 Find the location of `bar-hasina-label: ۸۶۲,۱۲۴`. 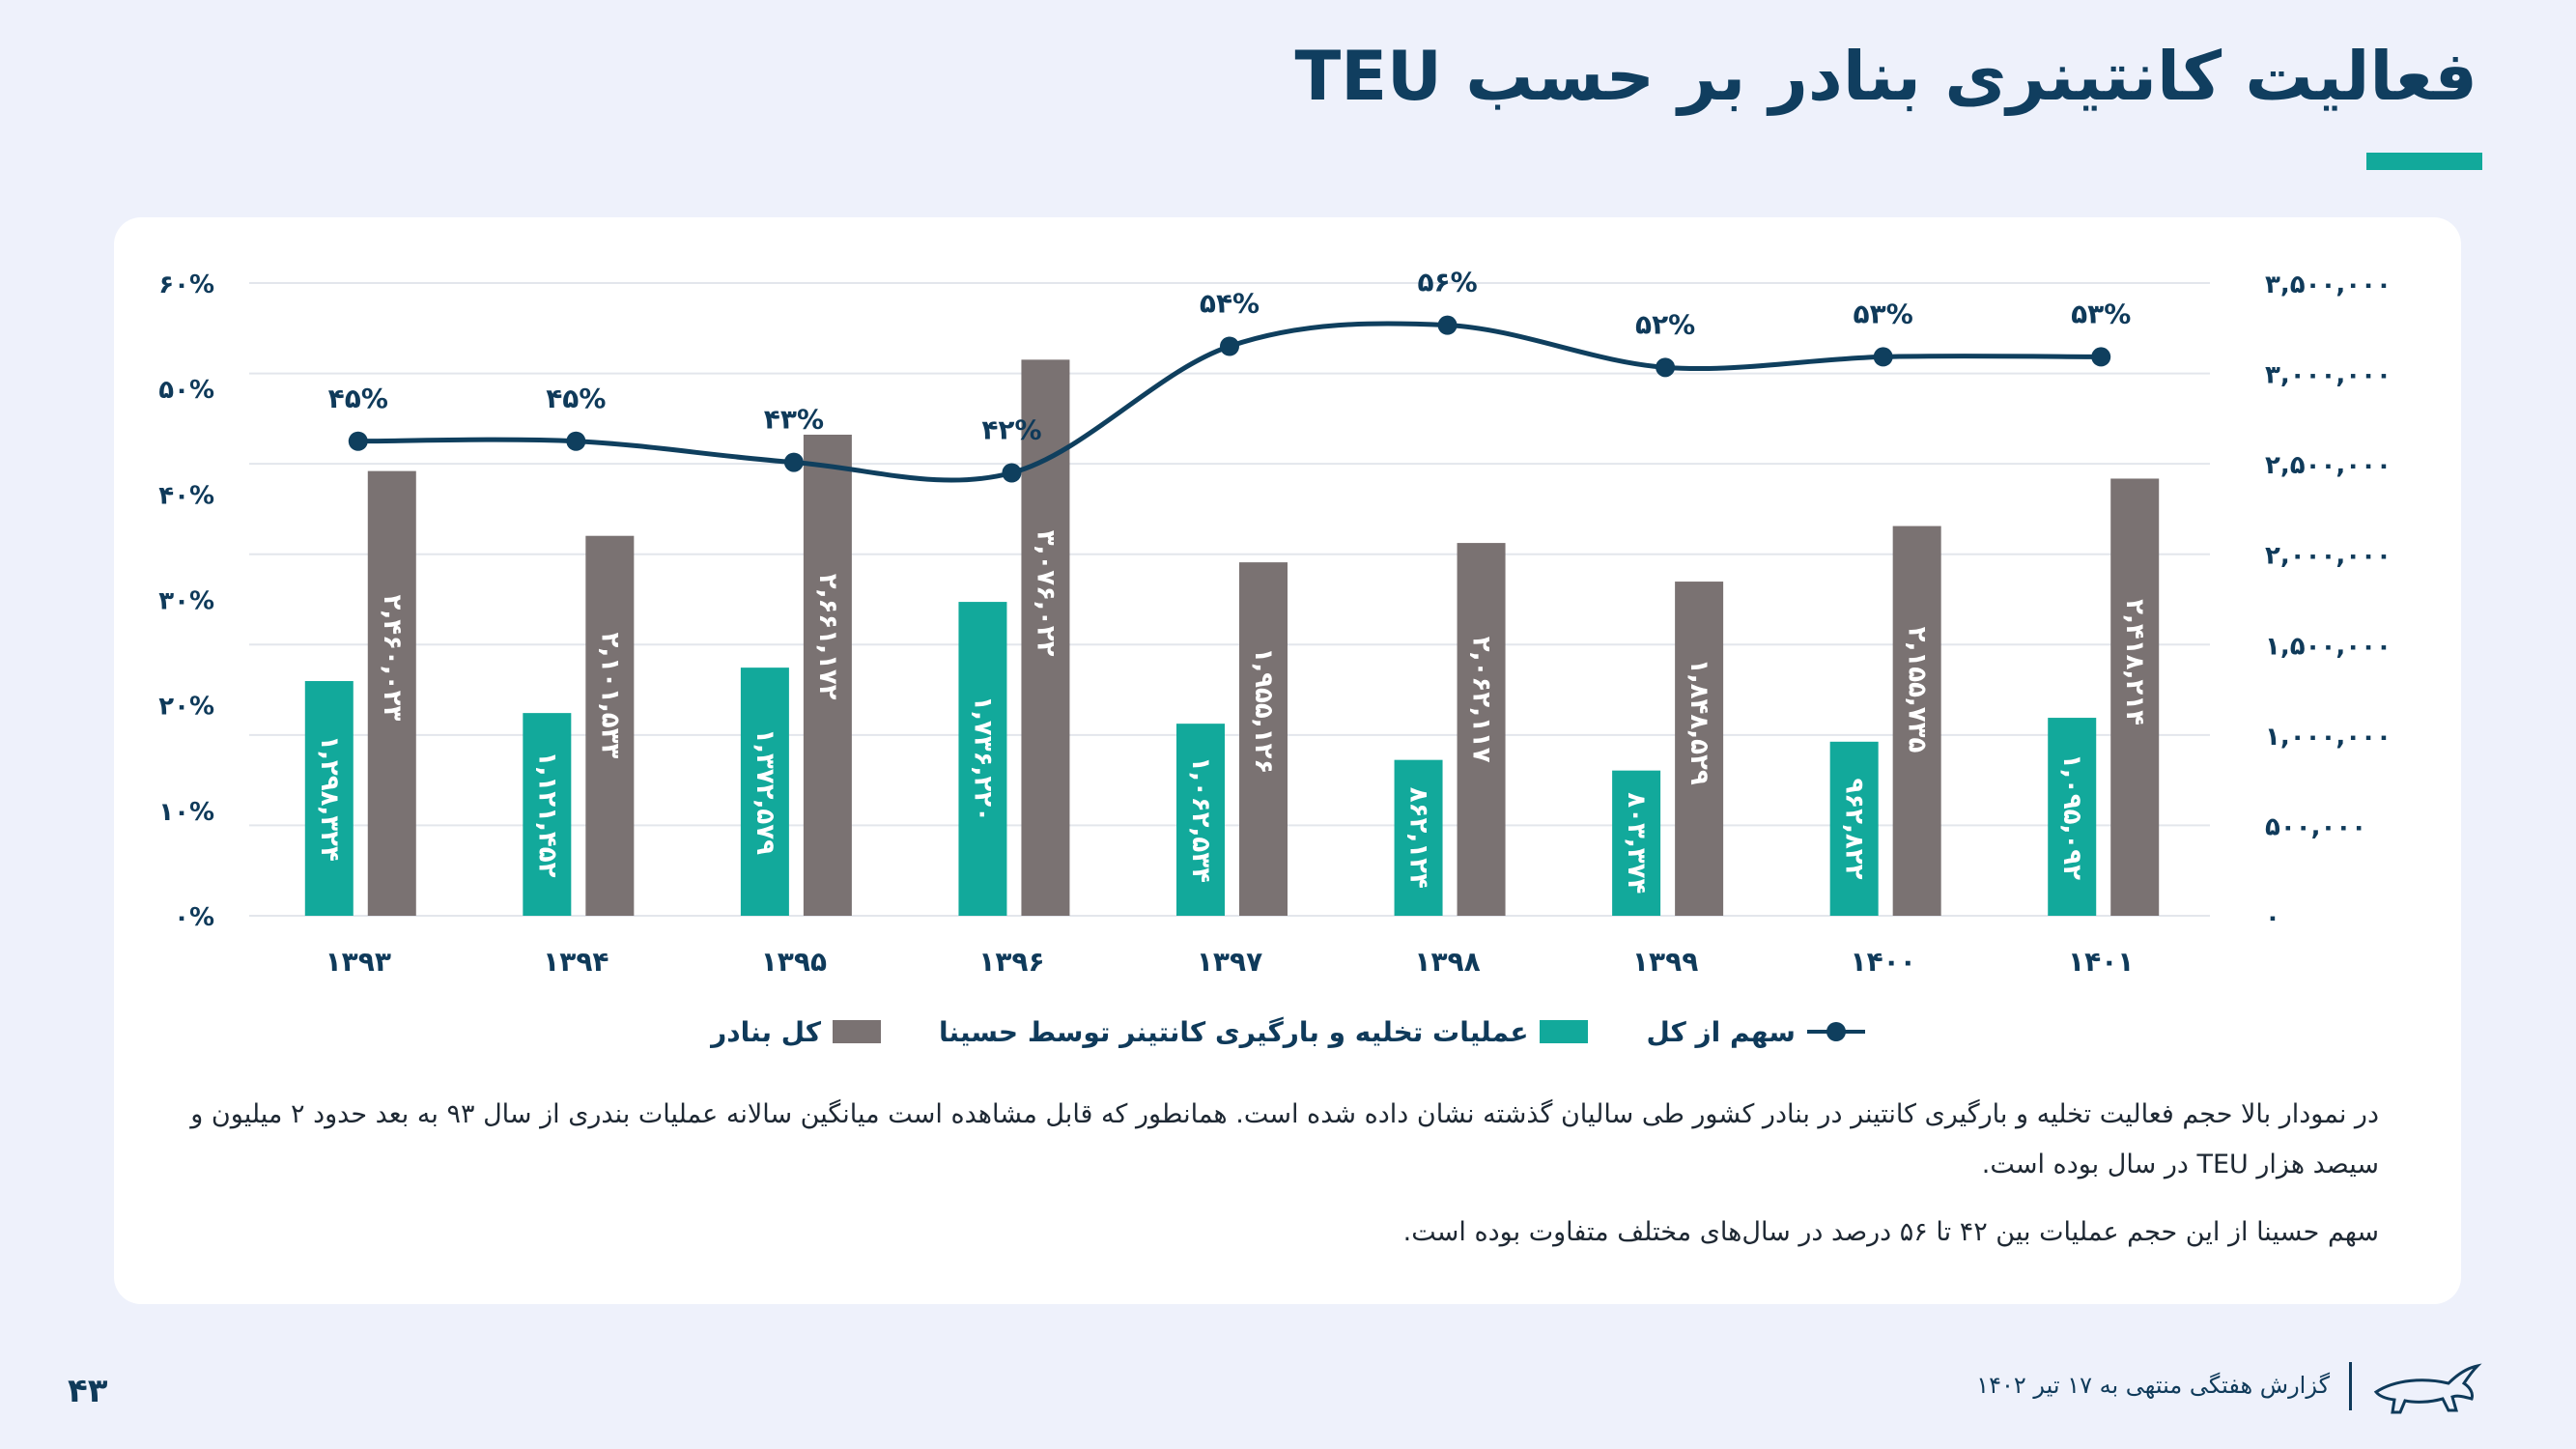

bar-hasina-label: ۸۶۲,۱۲۴ is located at coordinates (1418, 838).